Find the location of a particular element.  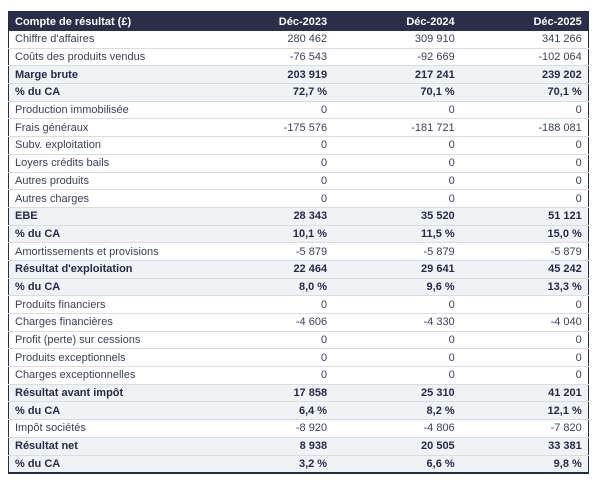

table-row: Marge brute 203 919 217 241 239 202 is located at coordinates (298, 74).